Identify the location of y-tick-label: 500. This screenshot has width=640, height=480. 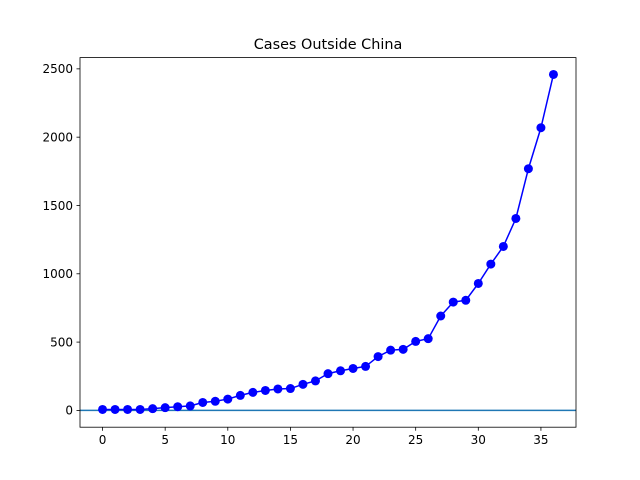
(61, 342).